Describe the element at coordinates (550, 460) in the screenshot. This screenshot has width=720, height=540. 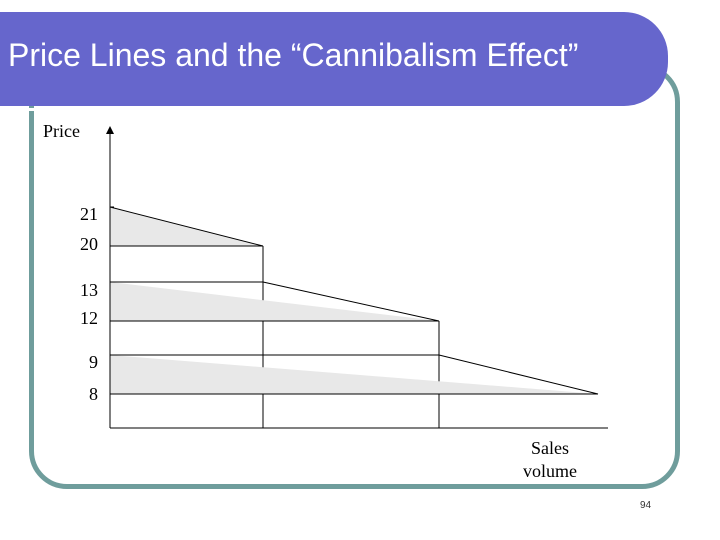
I see `x-axis-label: Sales volume` at that location.